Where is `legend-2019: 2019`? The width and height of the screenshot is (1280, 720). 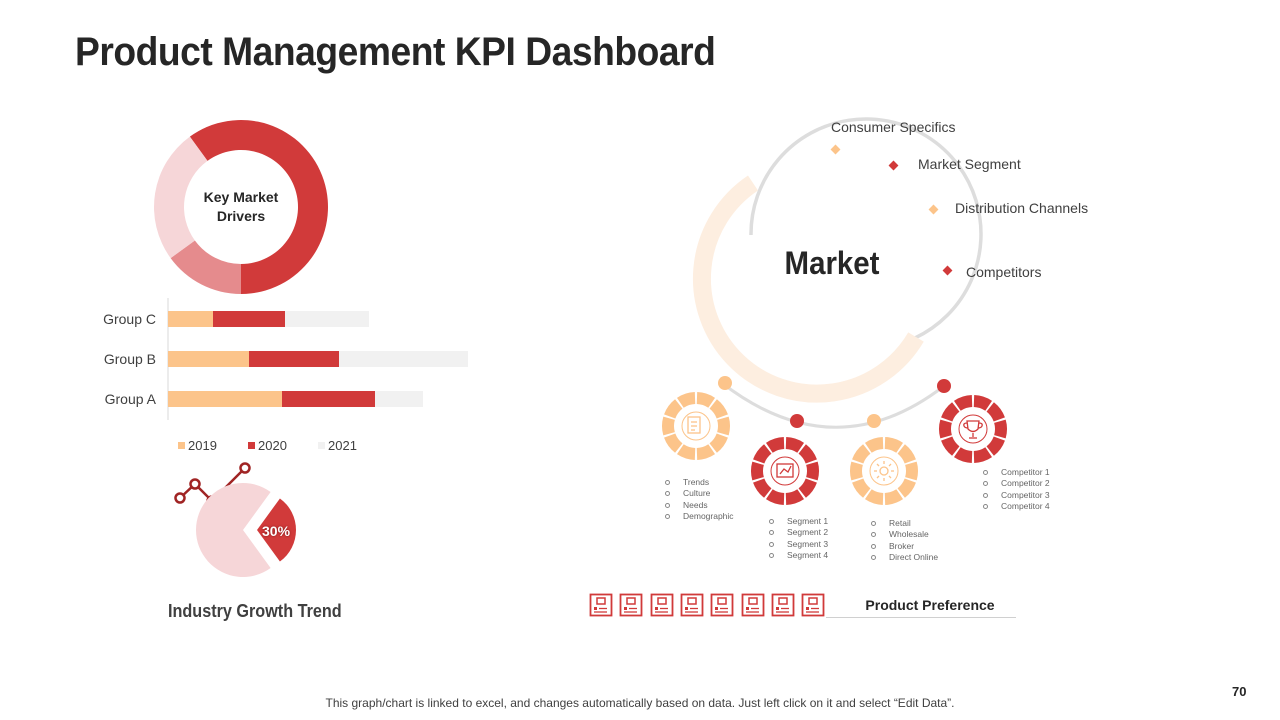
legend-2019: 2019 is located at coordinates (197, 445).